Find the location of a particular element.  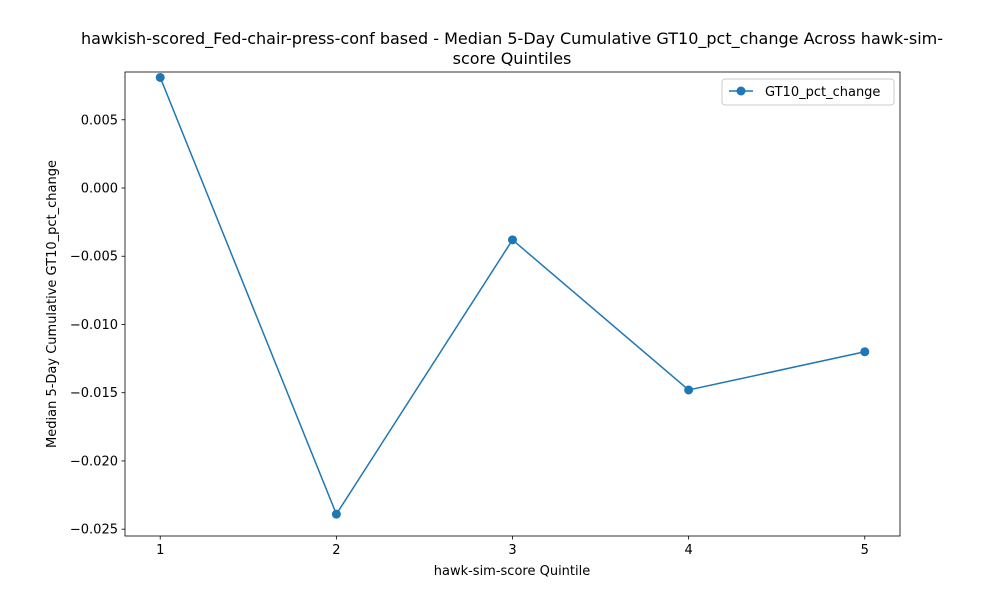

y-axis-ticks: −0.025 −0.020 −0.015 −0.010 −0.005 0.000 0.005 is located at coordinates (97, 325).